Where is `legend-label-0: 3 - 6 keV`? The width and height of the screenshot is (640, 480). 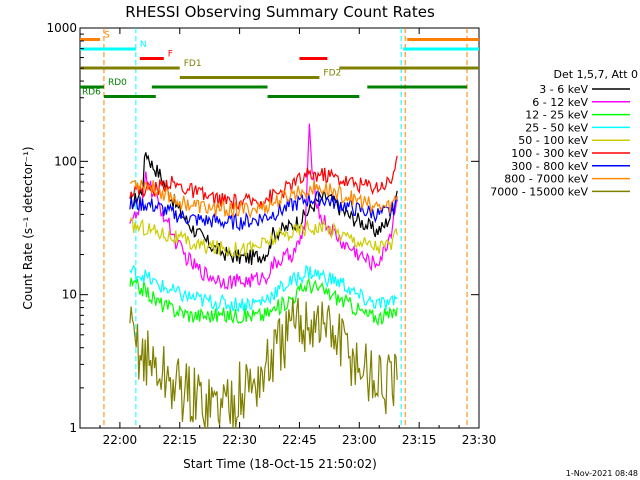 legend-label-0: 3 - 6 keV is located at coordinates (563, 89).